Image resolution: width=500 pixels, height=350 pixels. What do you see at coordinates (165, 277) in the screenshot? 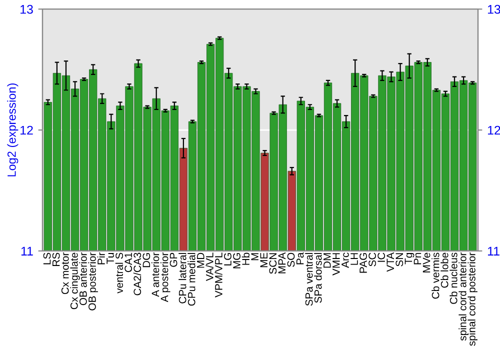
I see `x-tick-label: A posterior` at bounding box center [165, 277].